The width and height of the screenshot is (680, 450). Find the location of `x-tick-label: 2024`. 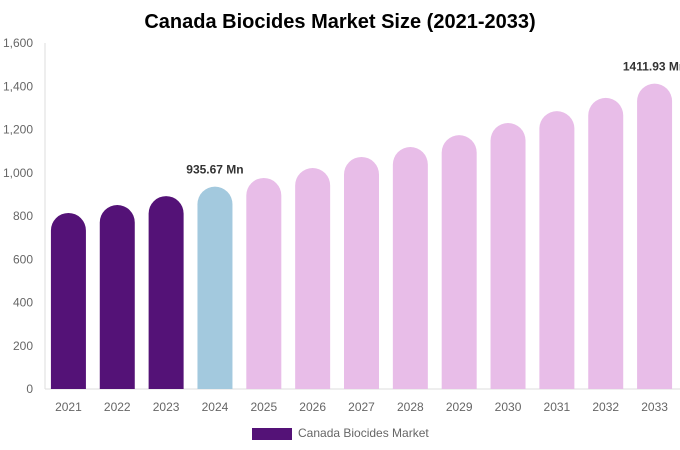

x-tick-label: 2024 is located at coordinates (215, 407).